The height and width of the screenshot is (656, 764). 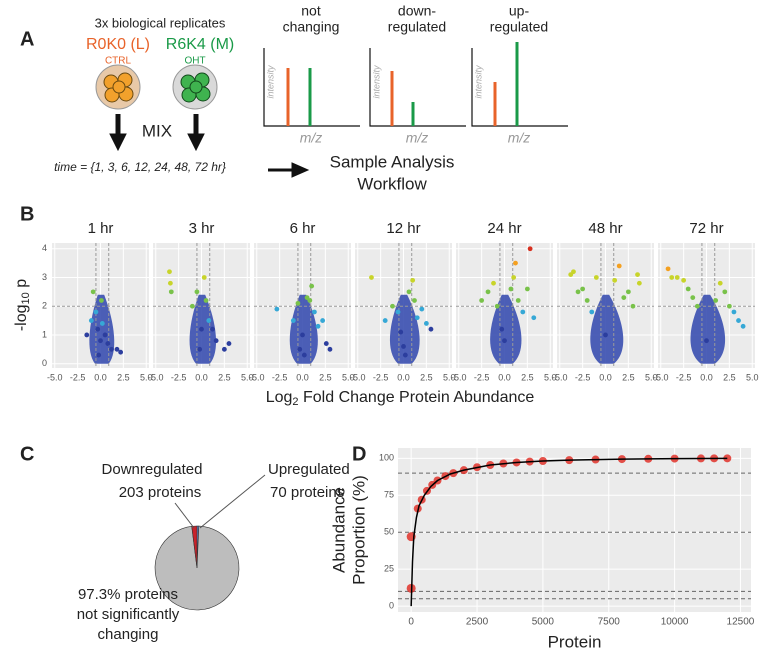 I want to click on axis-label-part: -log, so click(x=21, y=317).